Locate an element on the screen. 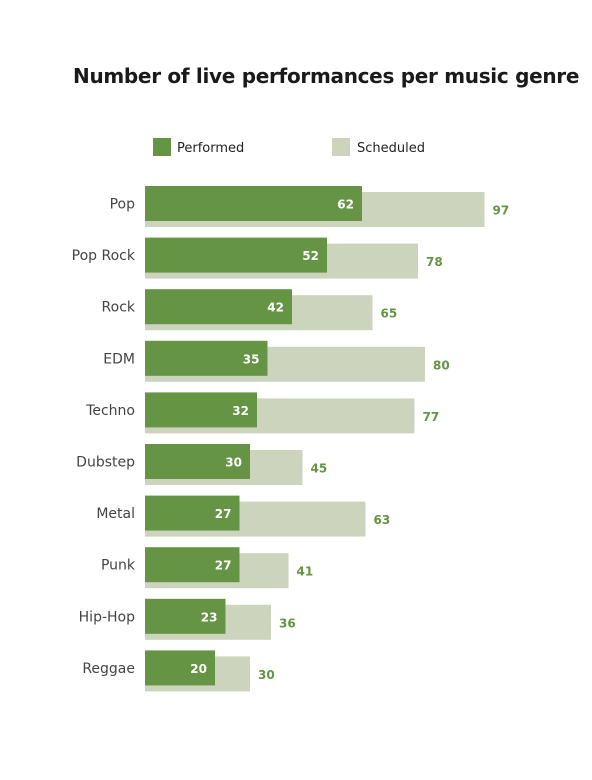  value-label-scheduled-pop: 97 is located at coordinates (501, 211).